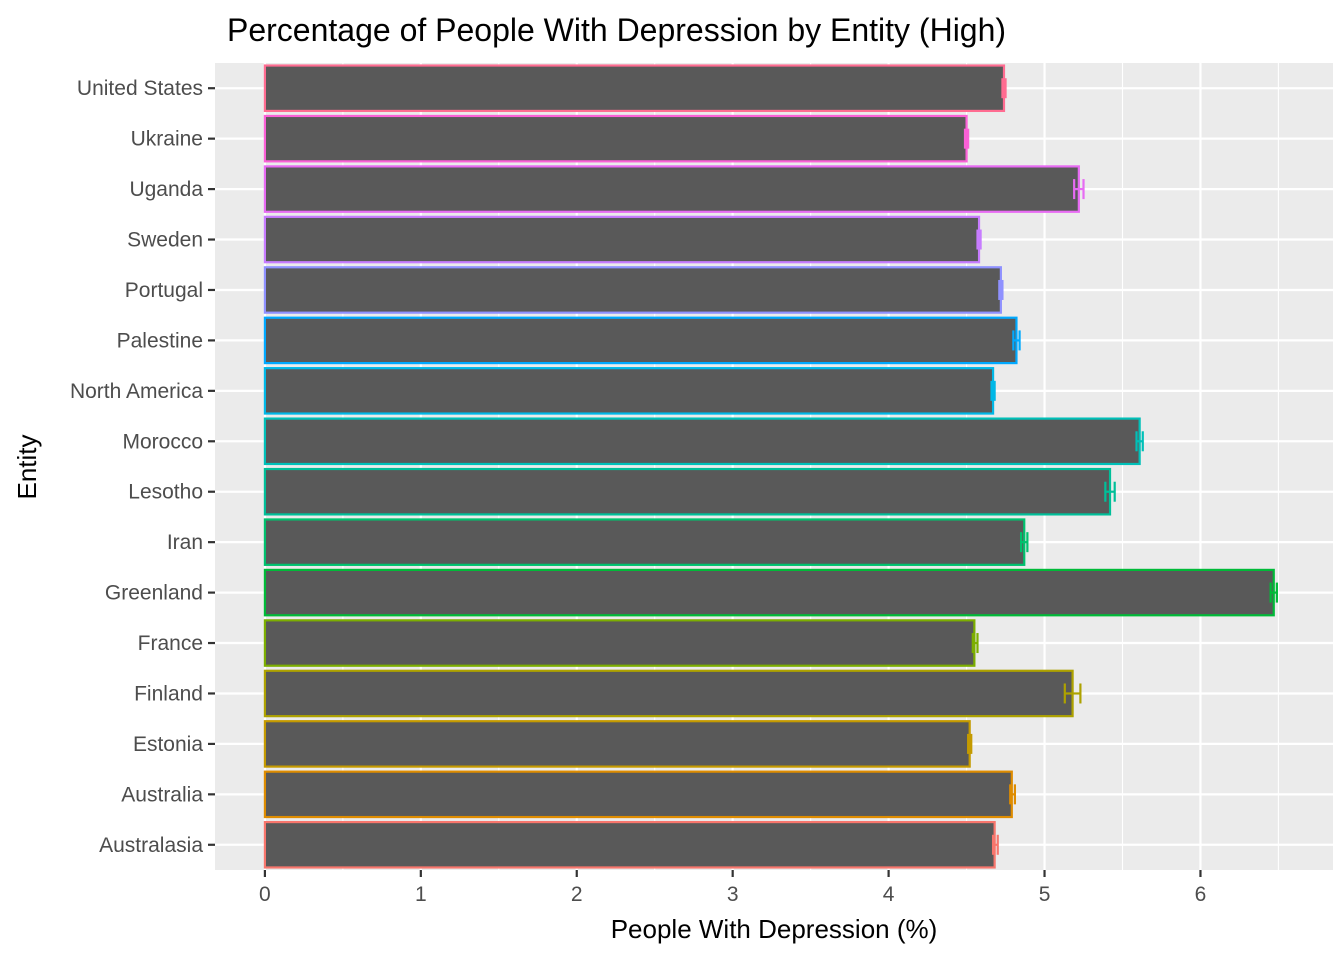 The height and width of the screenshot is (965, 1344). I want to click on x-axis: 0 1 2 3 4 5 6, so click(732, 888).